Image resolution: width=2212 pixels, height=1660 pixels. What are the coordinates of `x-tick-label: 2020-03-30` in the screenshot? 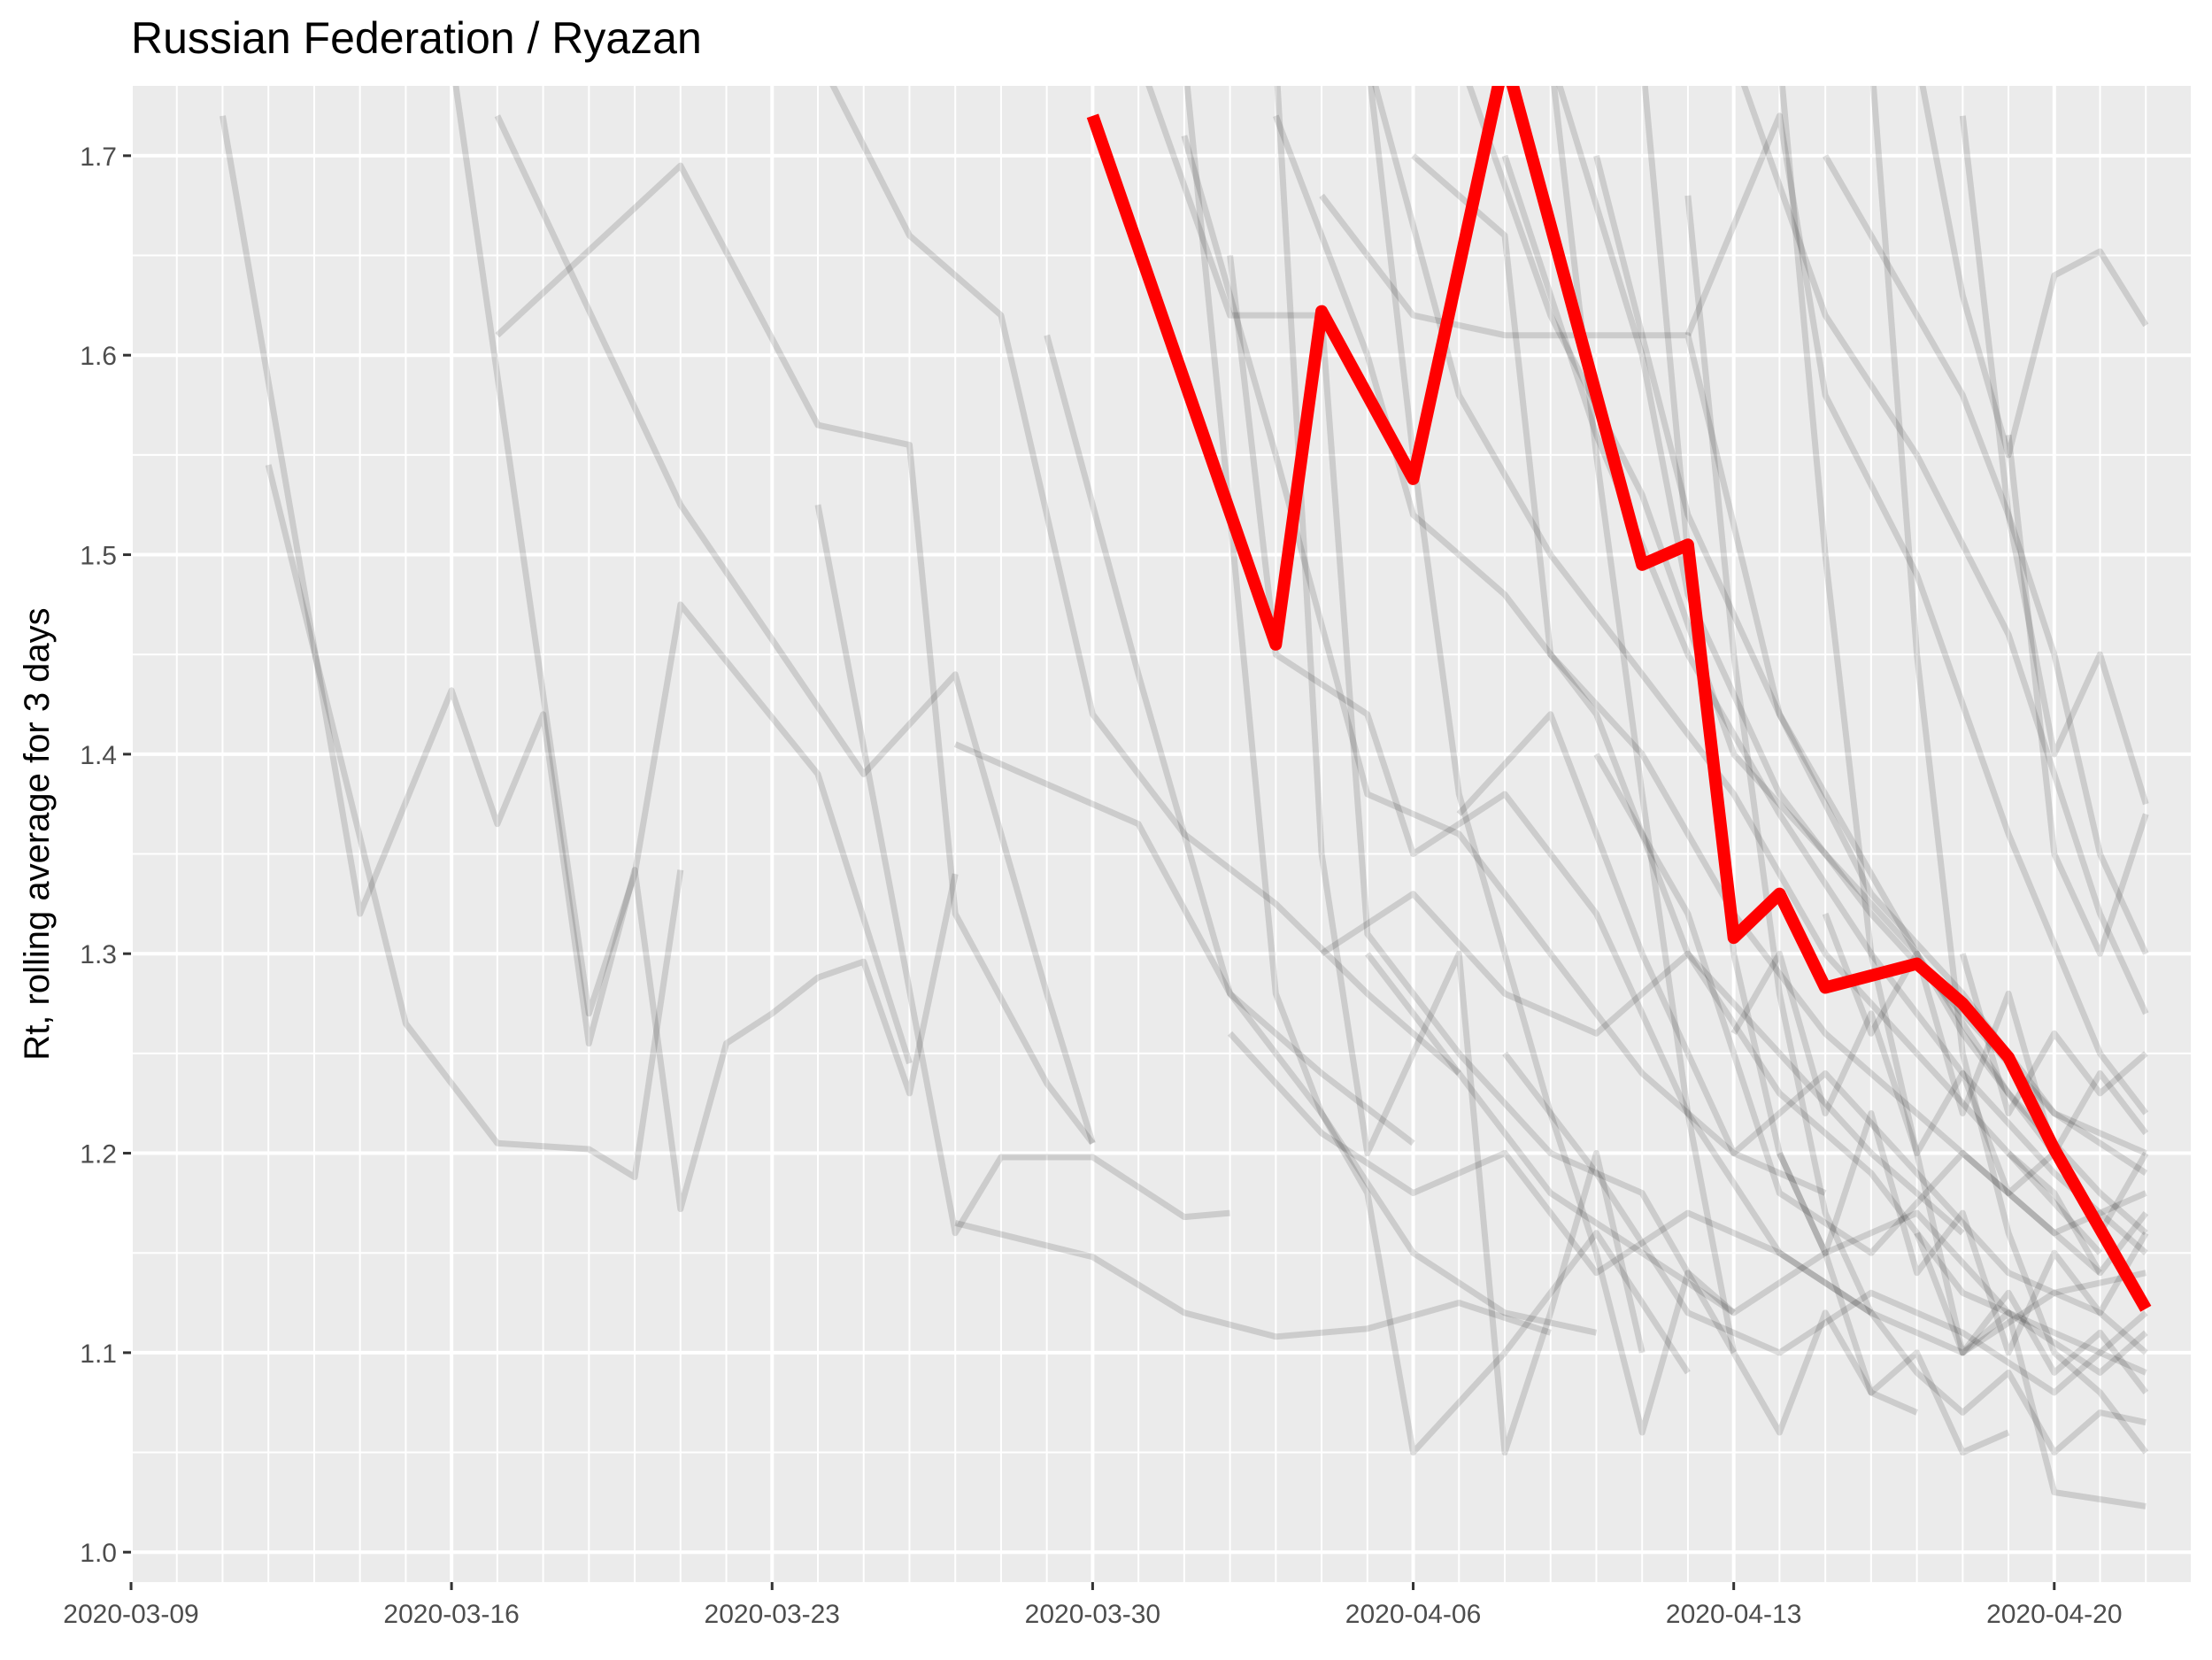 It's located at (1092, 1614).